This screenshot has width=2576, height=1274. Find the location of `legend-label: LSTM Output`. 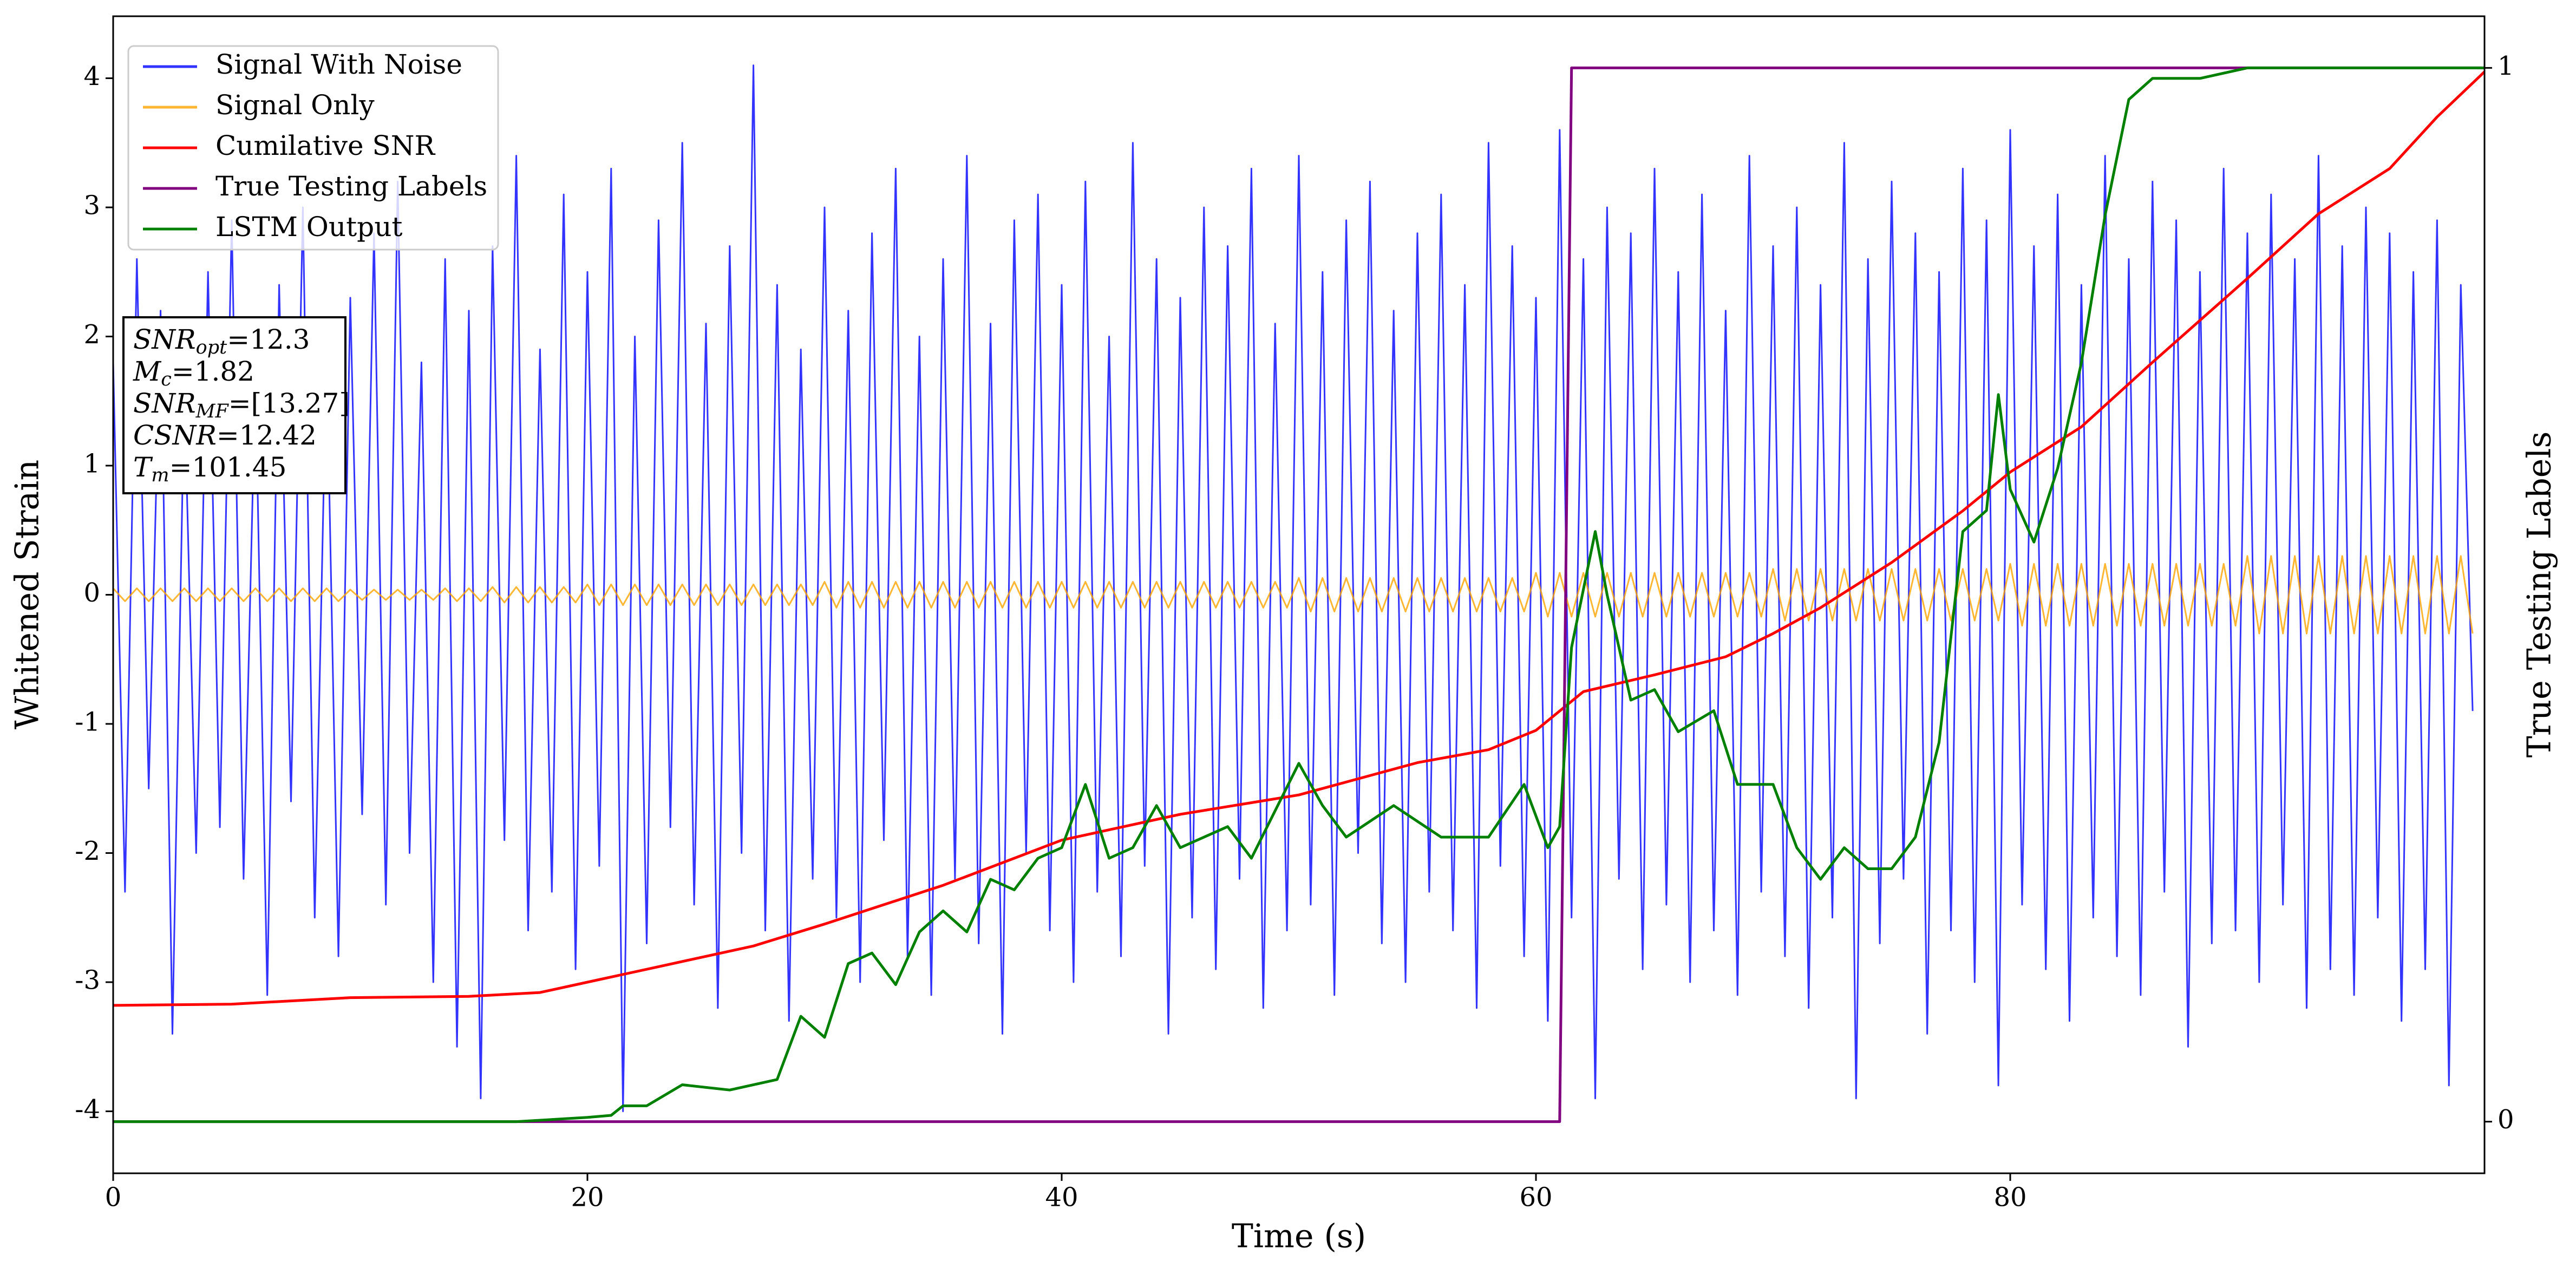

legend-label: LSTM Output is located at coordinates (308, 227).